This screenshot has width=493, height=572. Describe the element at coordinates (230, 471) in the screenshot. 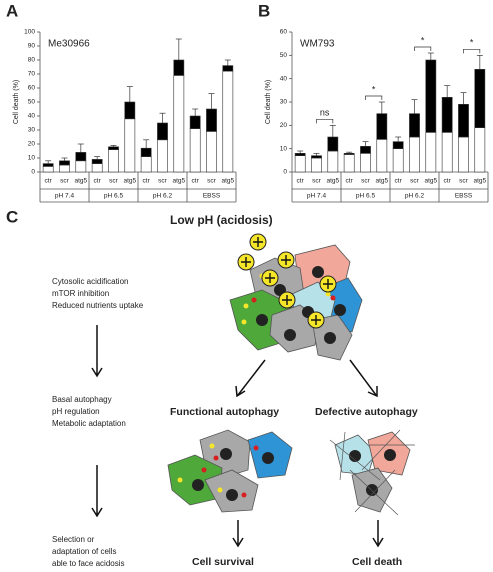

I see `cell-cluster-functional` at that location.